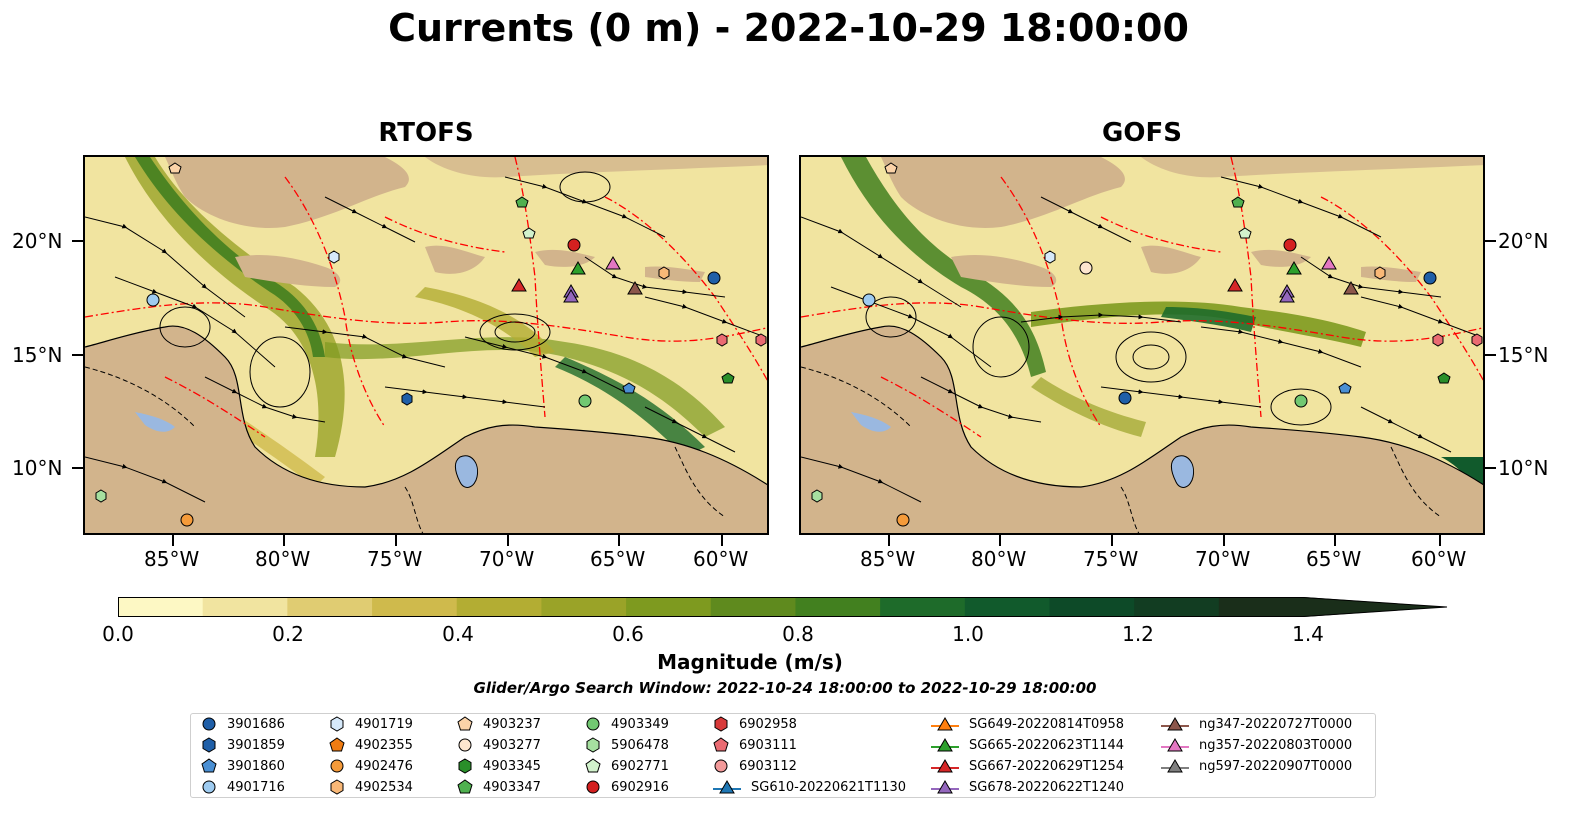  I want to click on colorbar-tick-label: 0.6, so click(628, 634).